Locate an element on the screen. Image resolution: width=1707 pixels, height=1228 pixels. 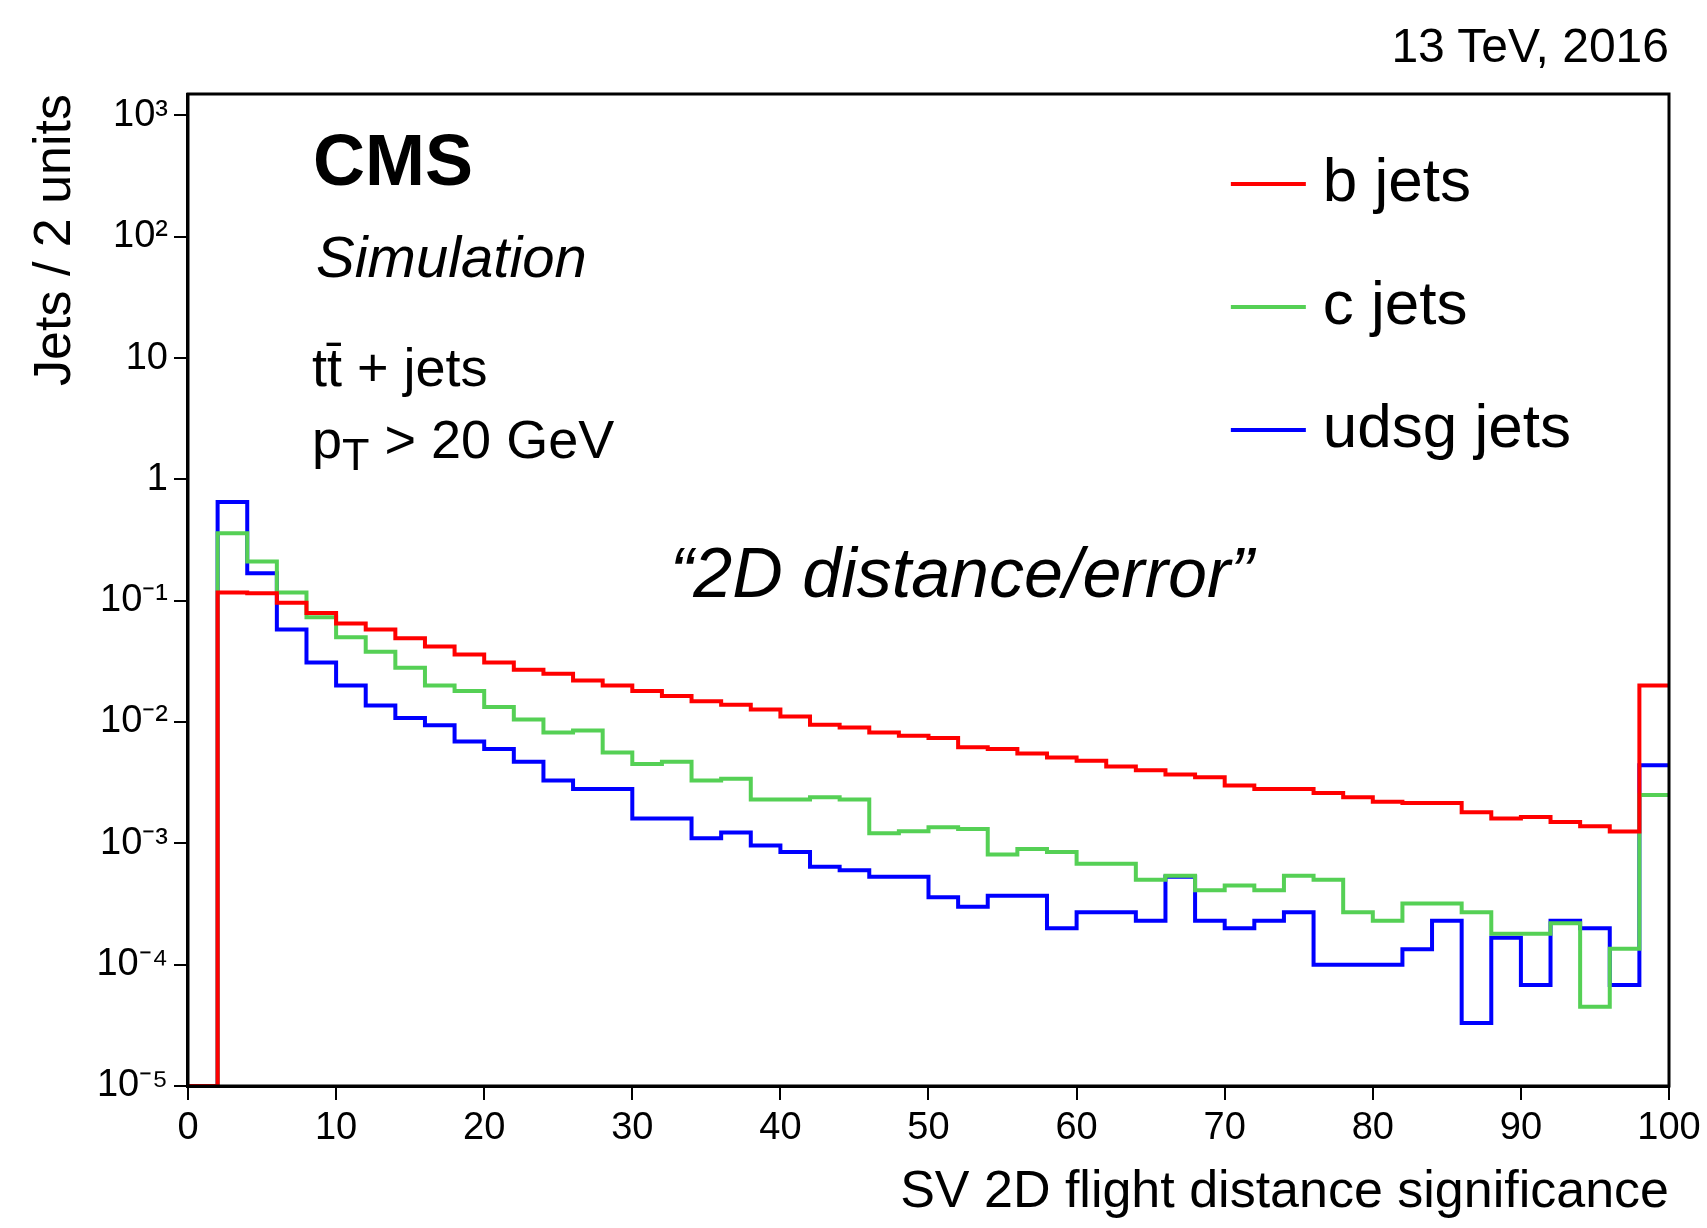
legend-label: b jets is located at coordinates (1397, 180).